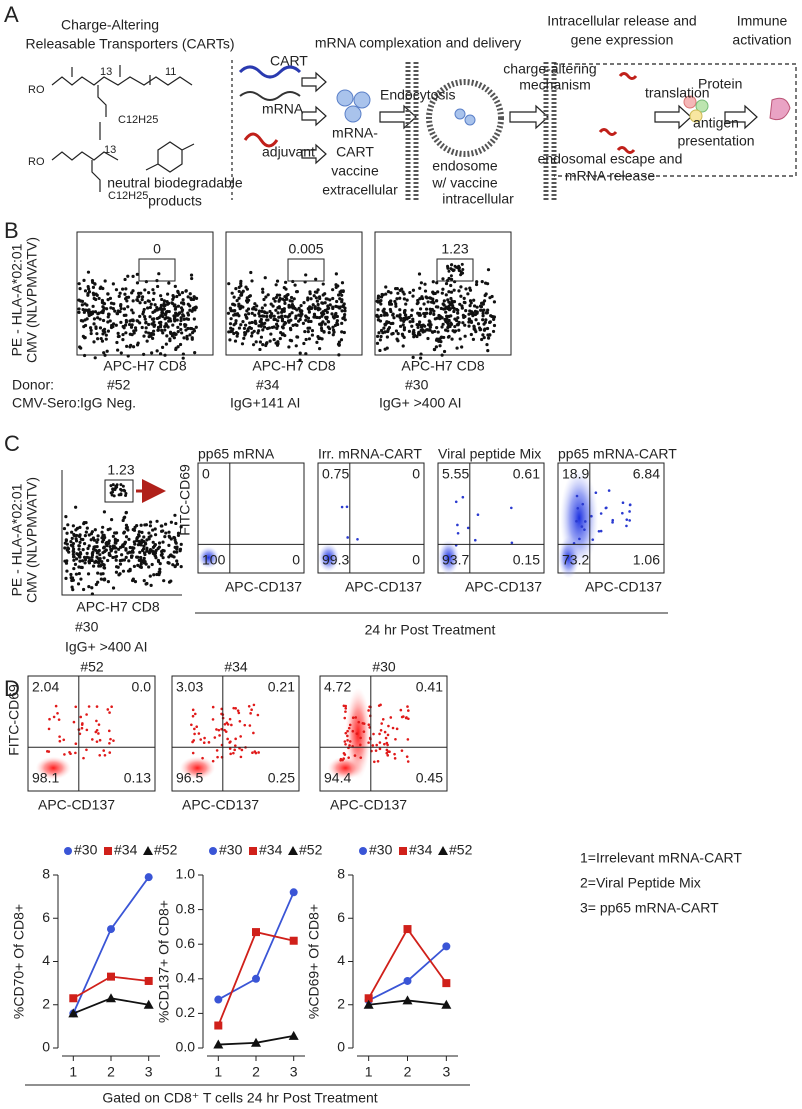 Image resolution: width=802 pixels, height=1109 pixels. What do you see at coordinates (335, 560) in the screenshot?
I see `quadrant-value: 99.3` at bounding box center [335, 560].